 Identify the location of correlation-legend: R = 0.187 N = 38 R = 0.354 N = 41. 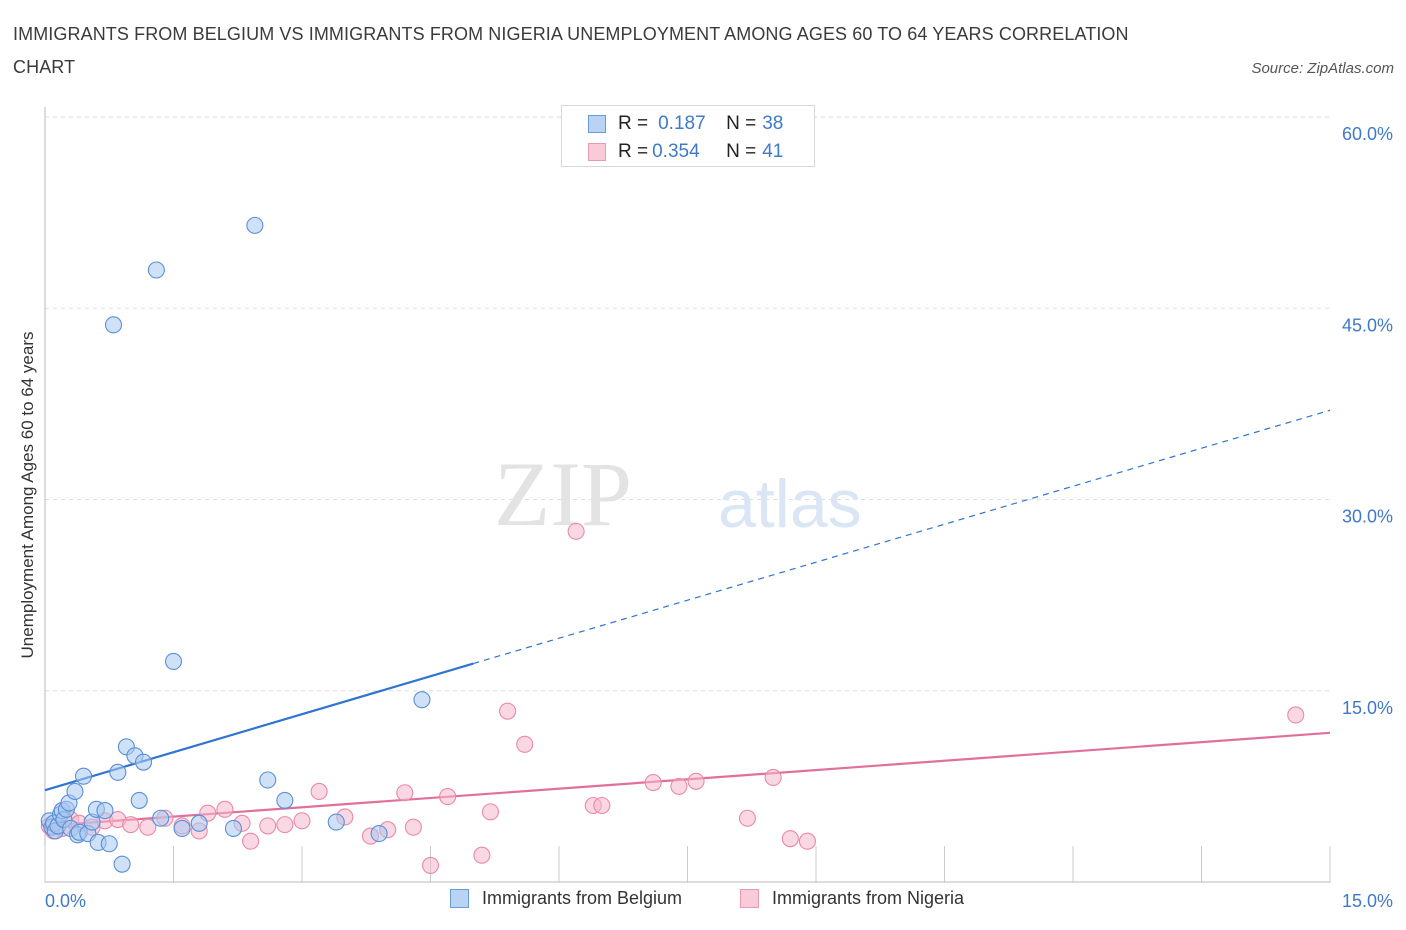
(688, 136).